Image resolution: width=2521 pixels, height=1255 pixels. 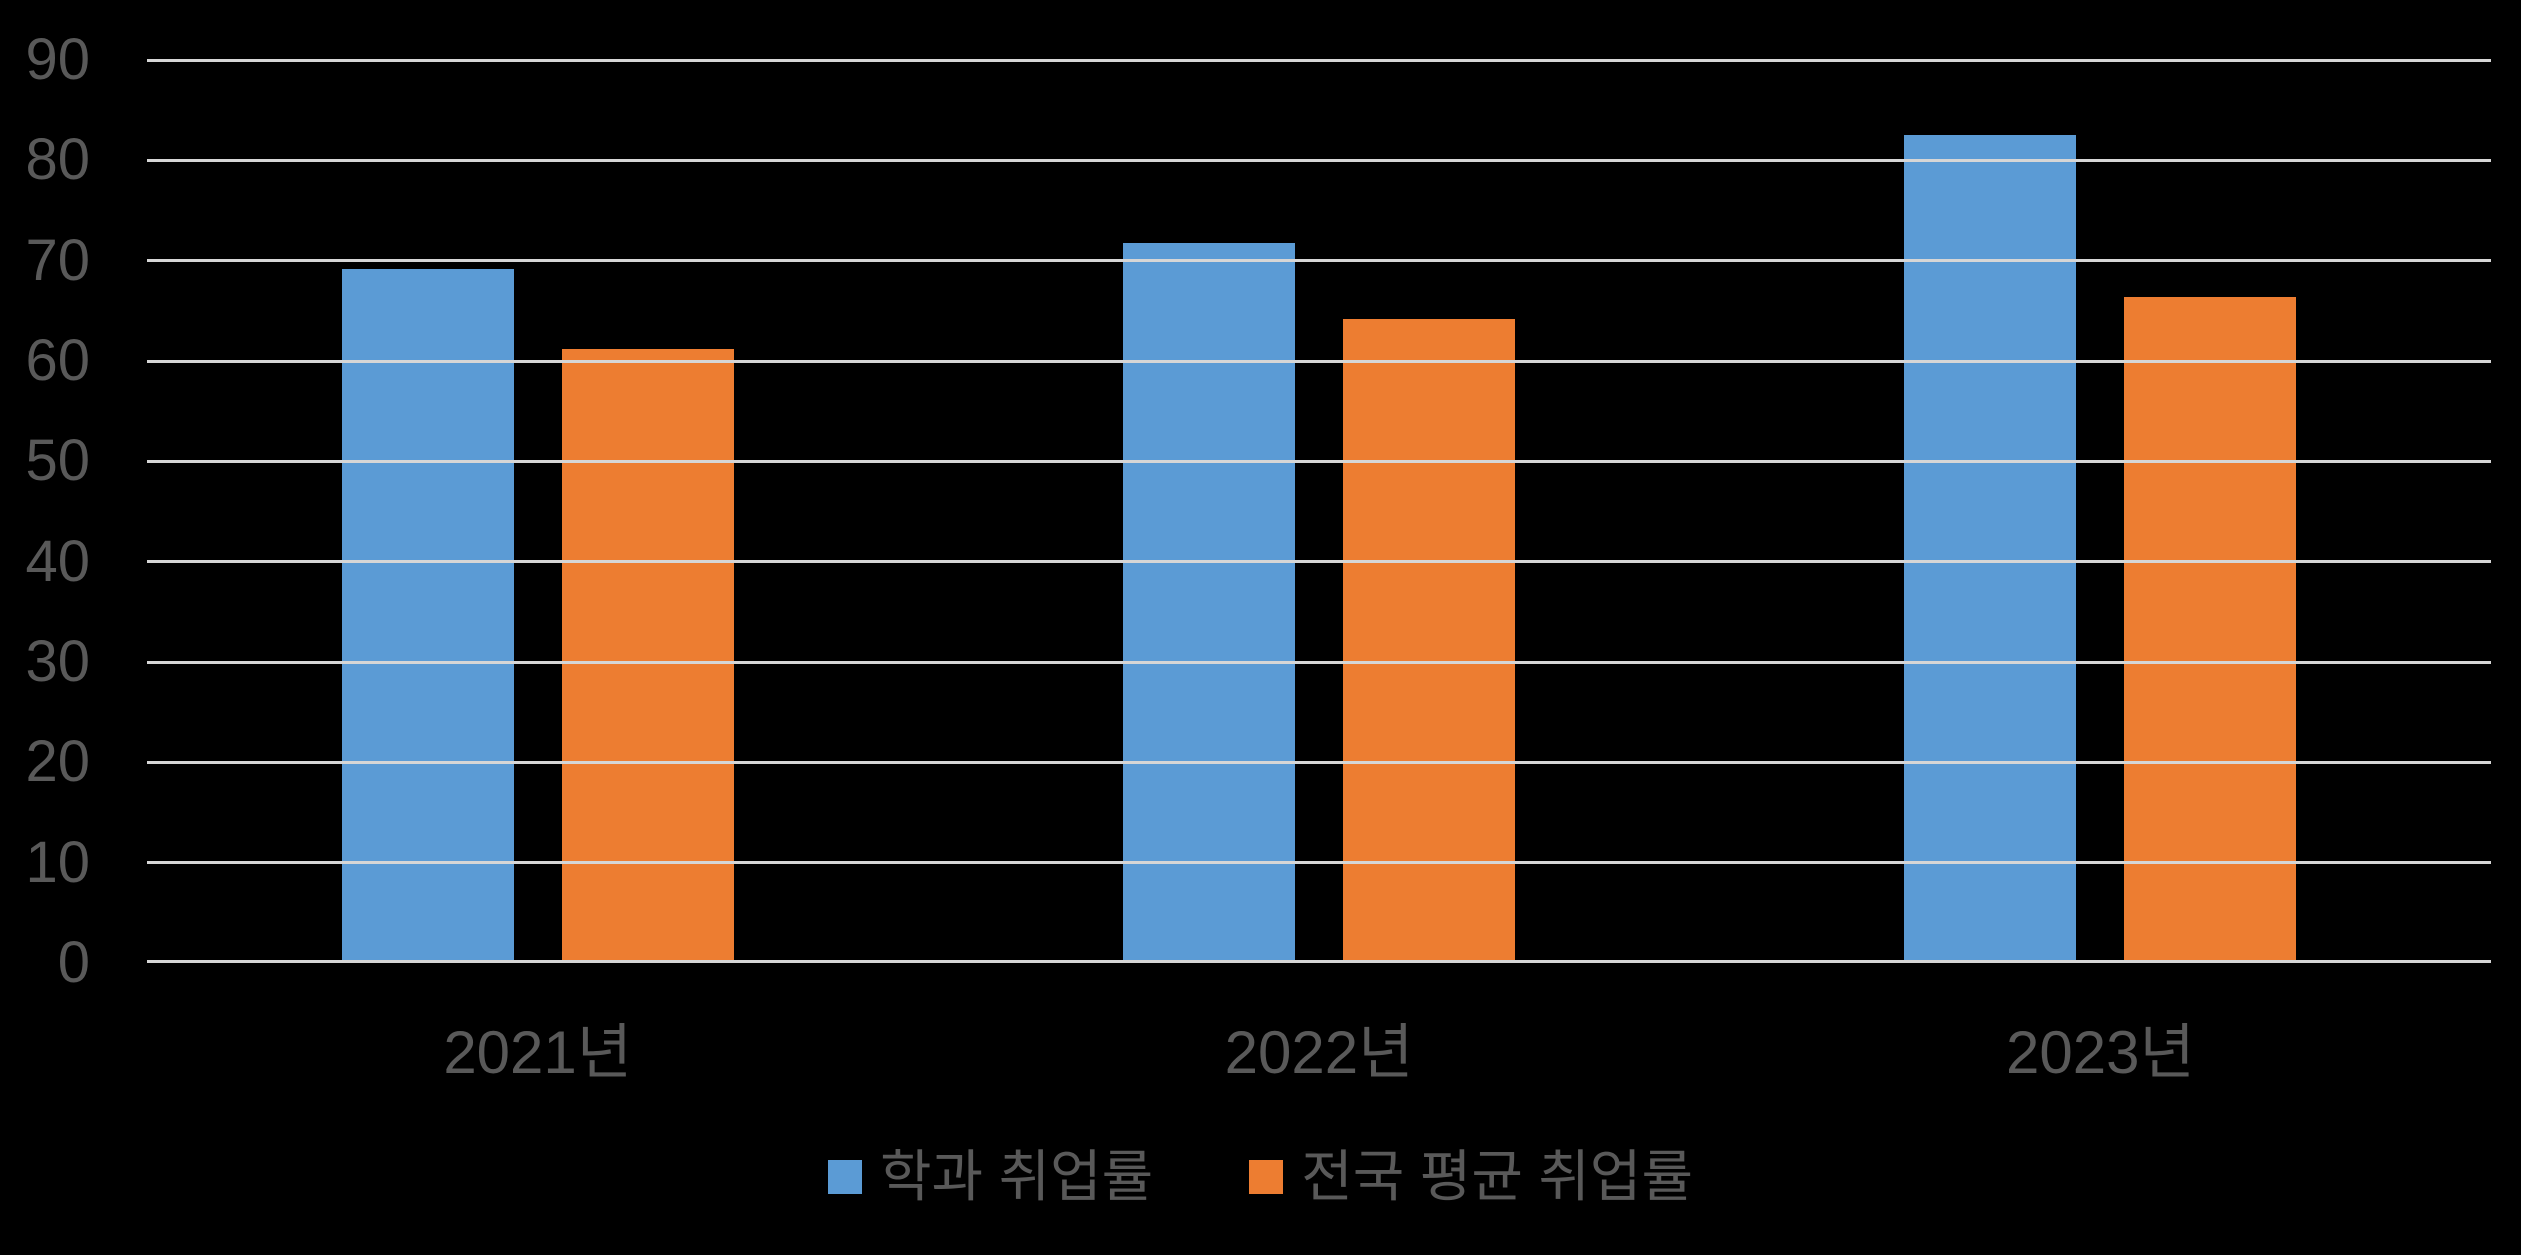 I want to click on legend-item-series1: 학과 취업률, so click(x=990, y=1177).